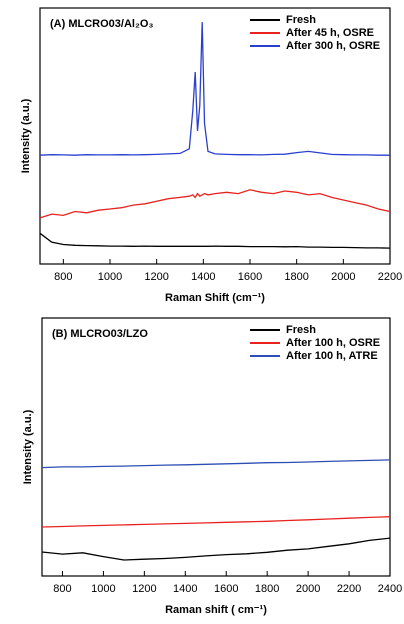 This screenshot has height=624, width=404. Describe the element at coordinates (101, 24) in the screenshot. I see `panel-title: (A) MLCRO03/Al₂O₃` at that location.